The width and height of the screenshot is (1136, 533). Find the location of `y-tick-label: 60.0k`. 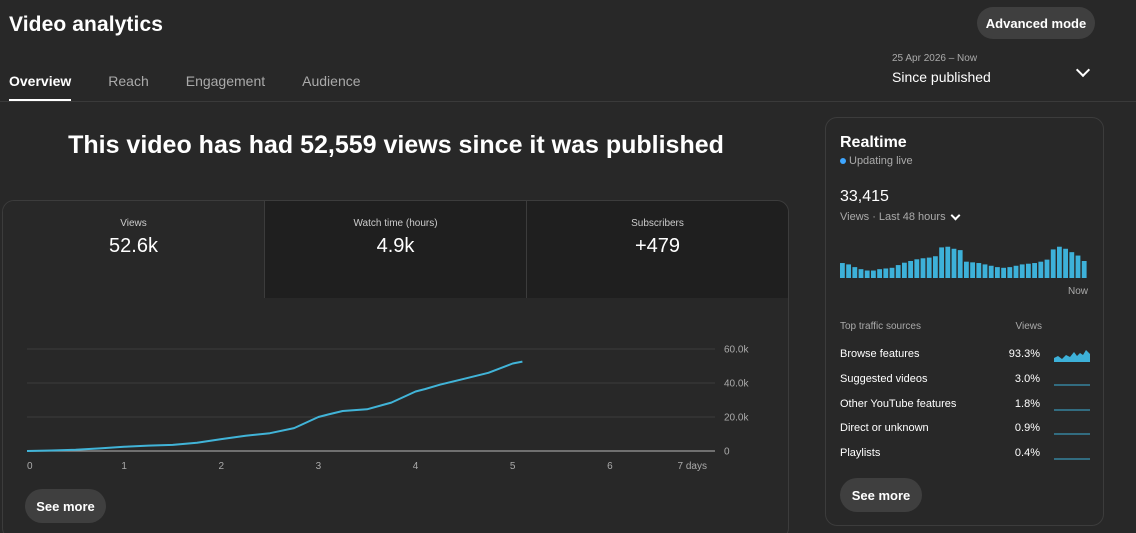

y-tick-label: 60.0k is located at coordinates (736, 350).